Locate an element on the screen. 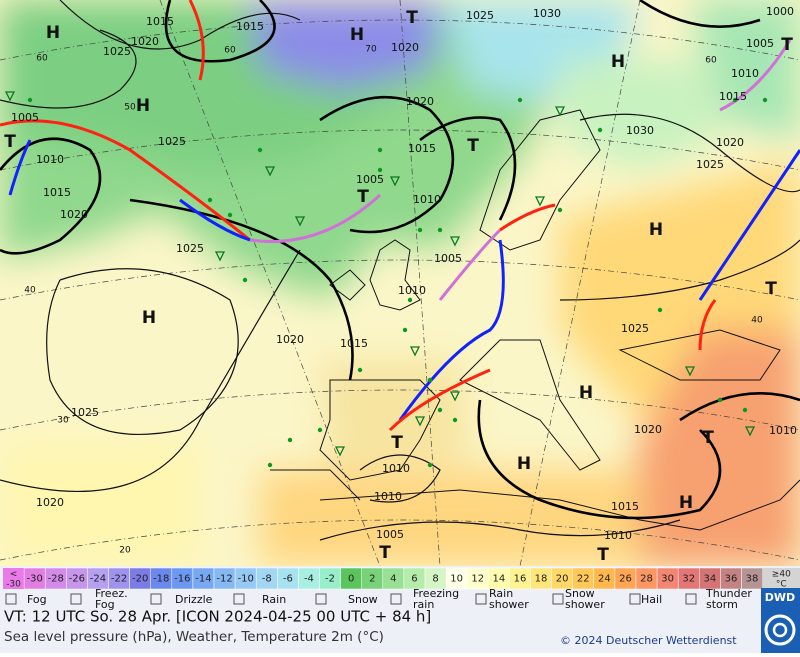 This screenshot has height=657, width=800. isobar-label: 1000 is located at coordinates (780, 11).